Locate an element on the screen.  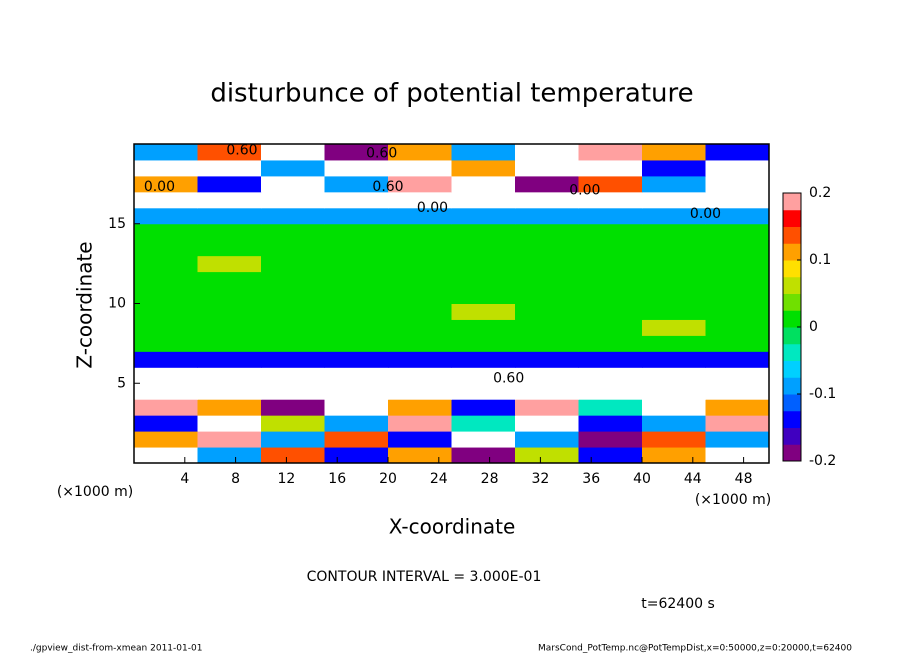
x-tick-label: 12 is located at coordinates (286, 479).